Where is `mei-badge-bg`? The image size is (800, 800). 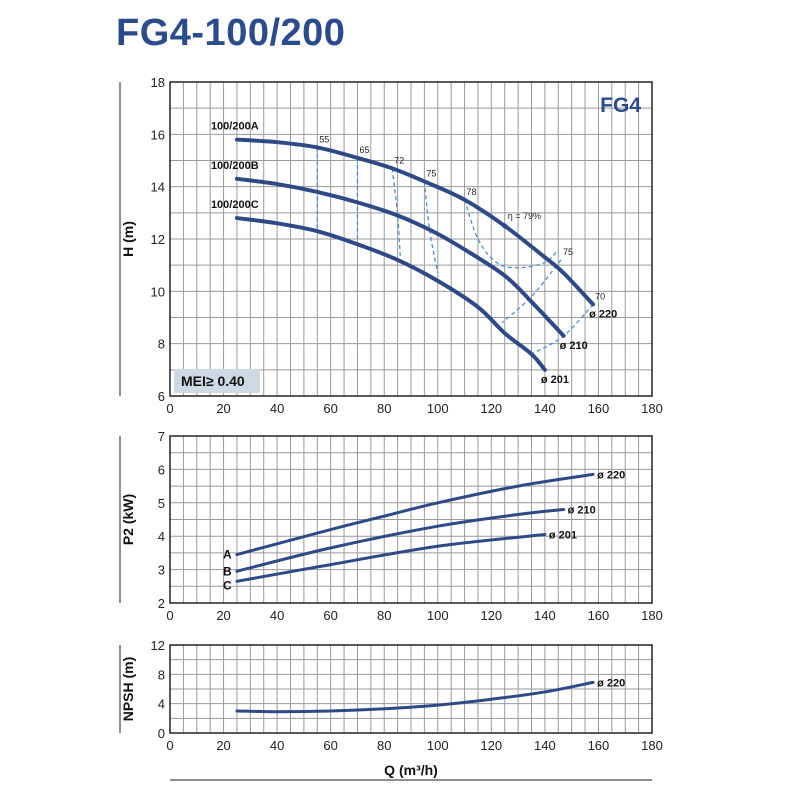 mei-badge-bg is located at coordinates (217, 381).